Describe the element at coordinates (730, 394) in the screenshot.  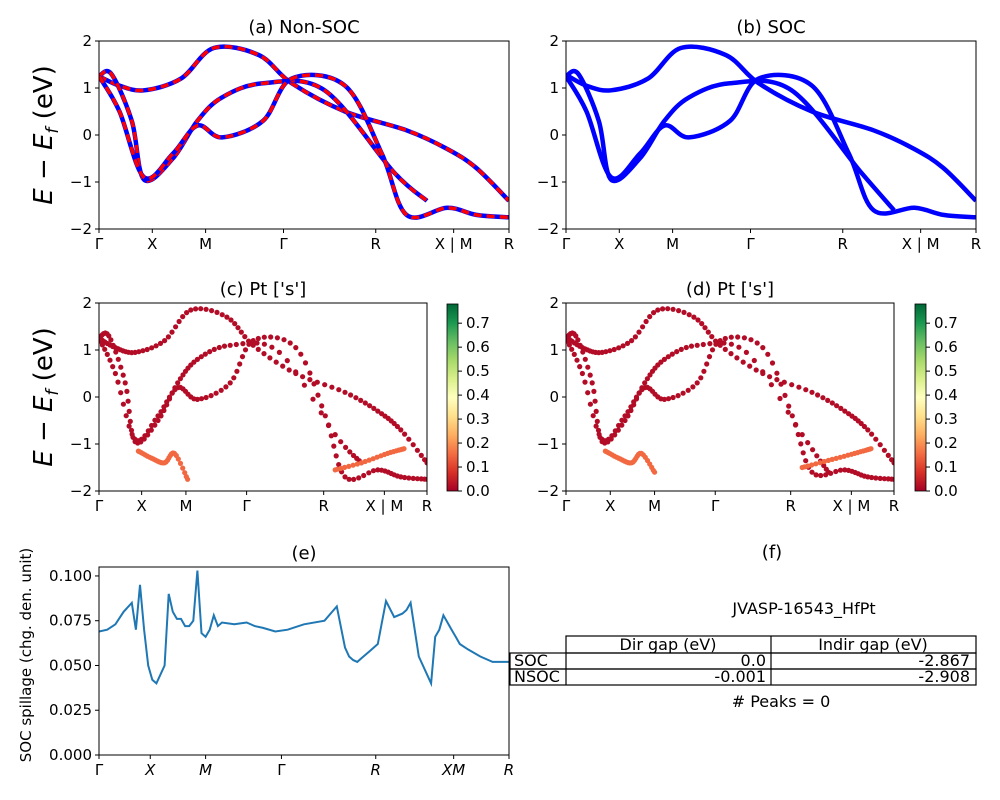
I see `plot-area` at that location.